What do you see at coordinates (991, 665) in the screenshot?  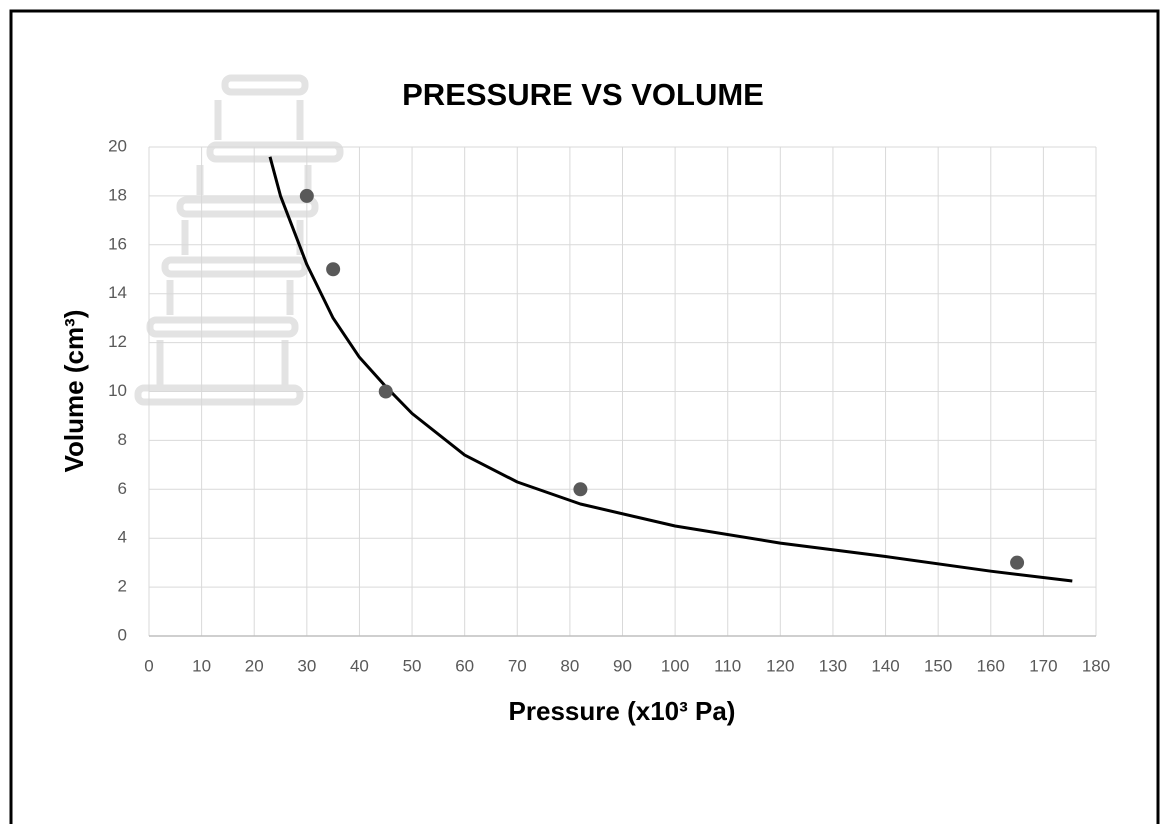 I see `x-tick-label: 160` at bounding box center [991, 665].